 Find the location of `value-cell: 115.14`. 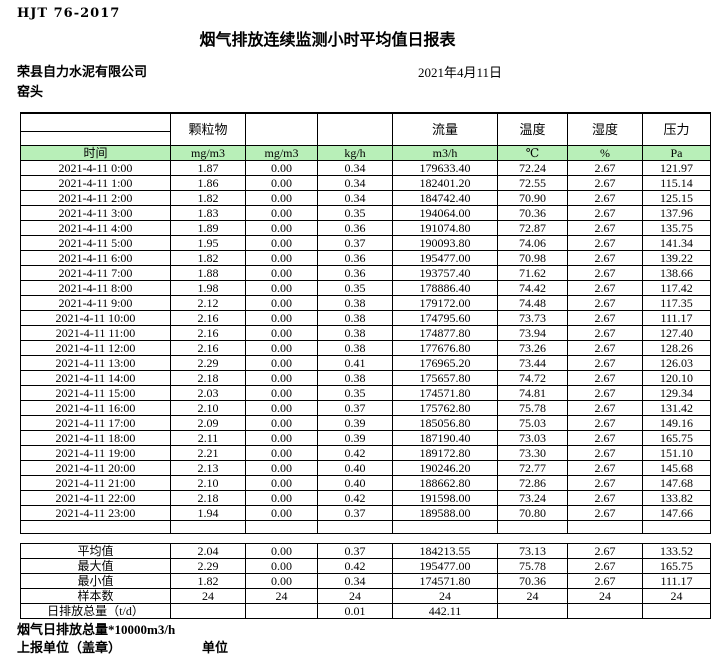

value-cell: 115.14 is located at coordinates (676, 183).